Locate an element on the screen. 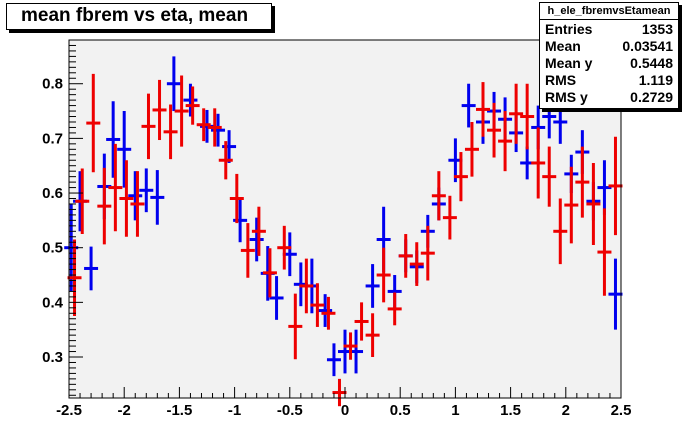 The height and width of the screenshot is (444, 692). stats-label: Mean y is located at coordinates (569, 63).